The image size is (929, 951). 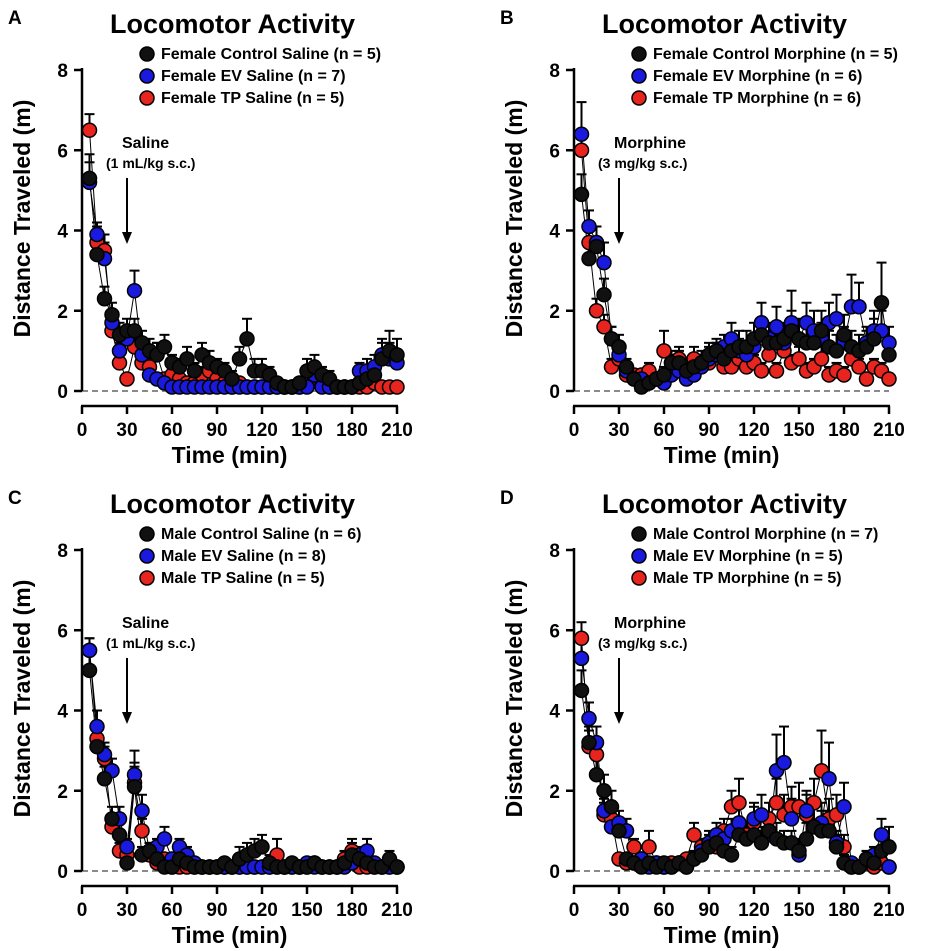 I want to click on y-axis-label: Distance Traveled (m), so click(x=22, y=219).